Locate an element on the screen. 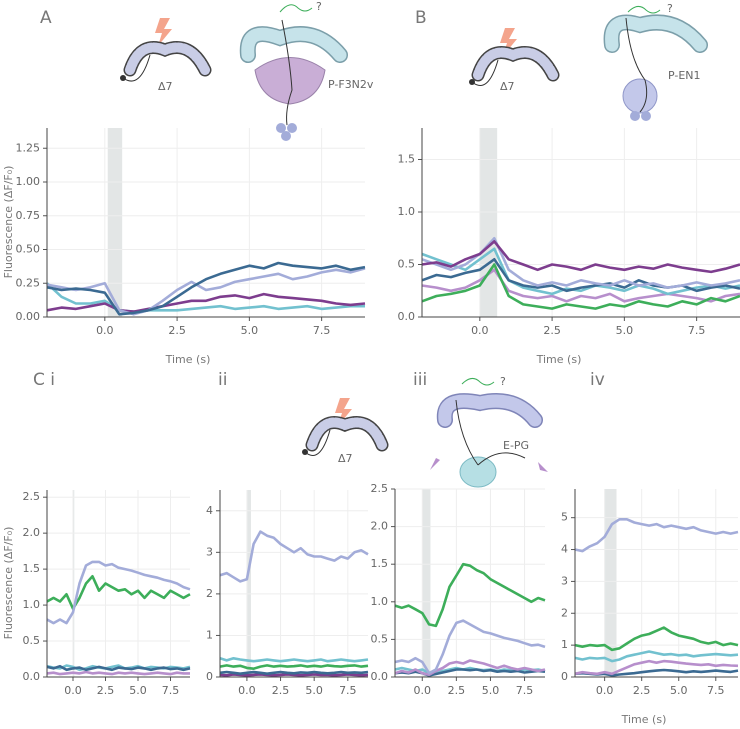  y-tick-label: 2.0 is located at coordinates (380, 526).